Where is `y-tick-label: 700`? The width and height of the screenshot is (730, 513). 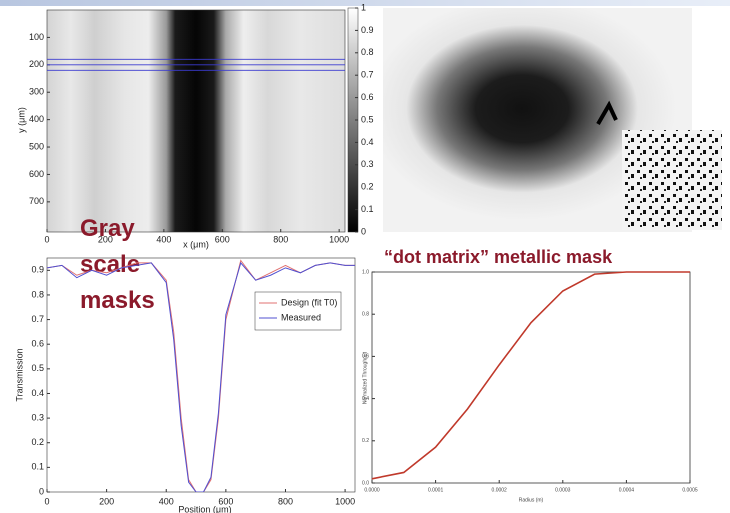 y-tick-label: 700 is located at coordinates (36, 201).